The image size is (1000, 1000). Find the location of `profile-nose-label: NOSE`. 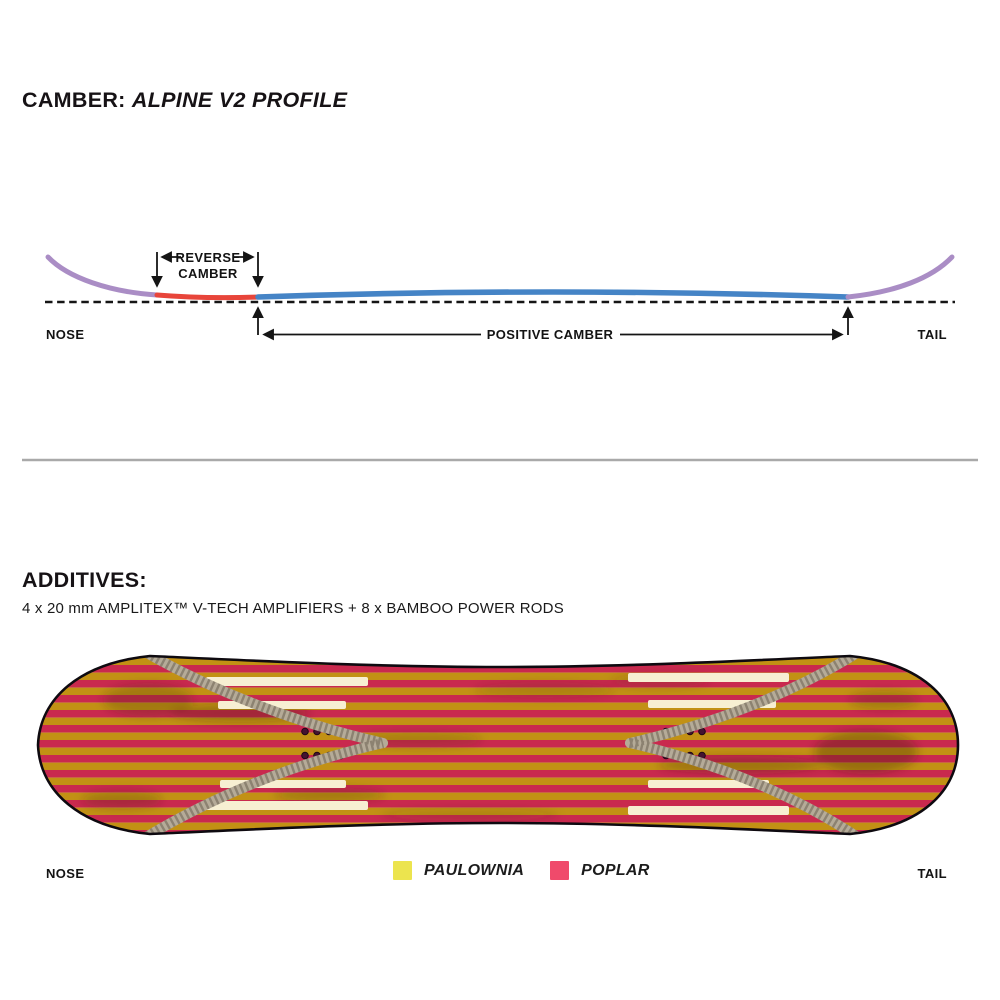

profile-nose-label: NOSE is located at coordinates (65, 334).